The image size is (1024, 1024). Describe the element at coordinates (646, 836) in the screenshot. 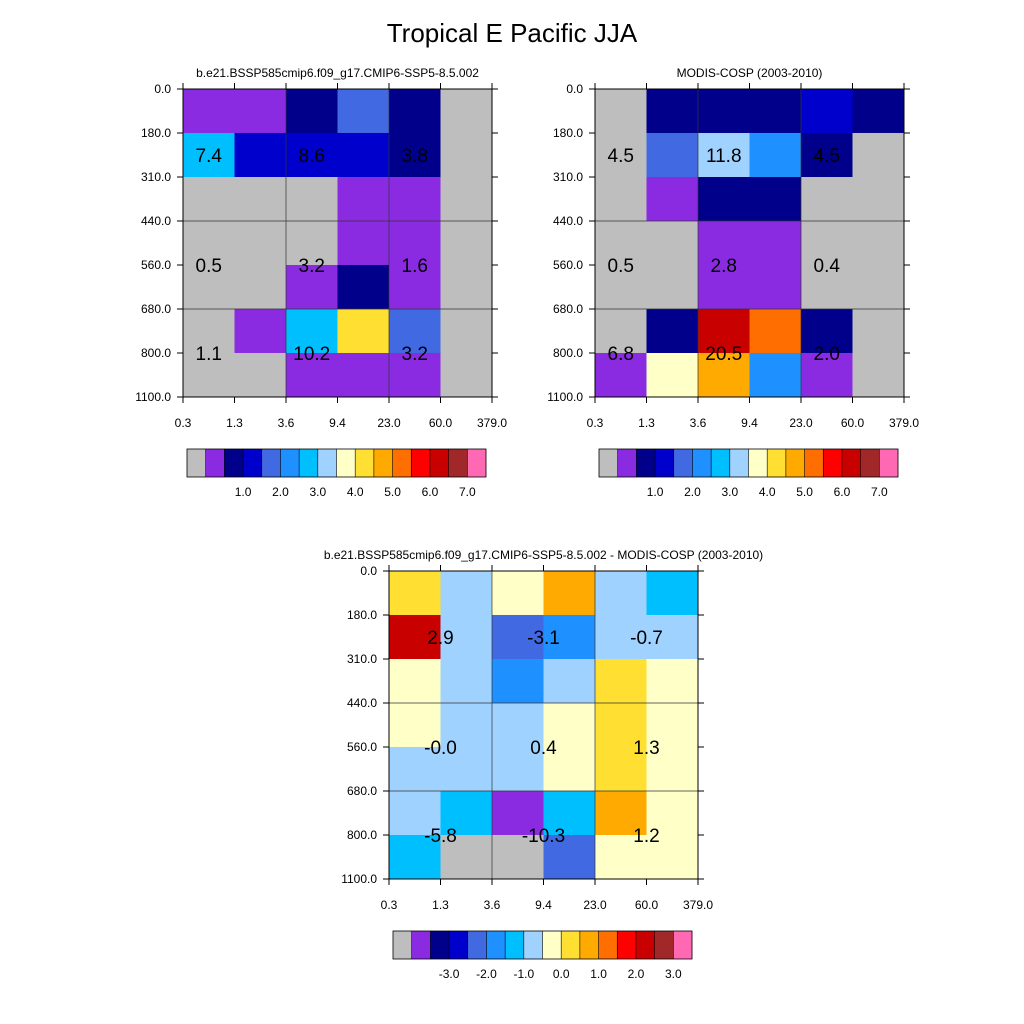

I see `cell-value-label: 1.2` at that location.